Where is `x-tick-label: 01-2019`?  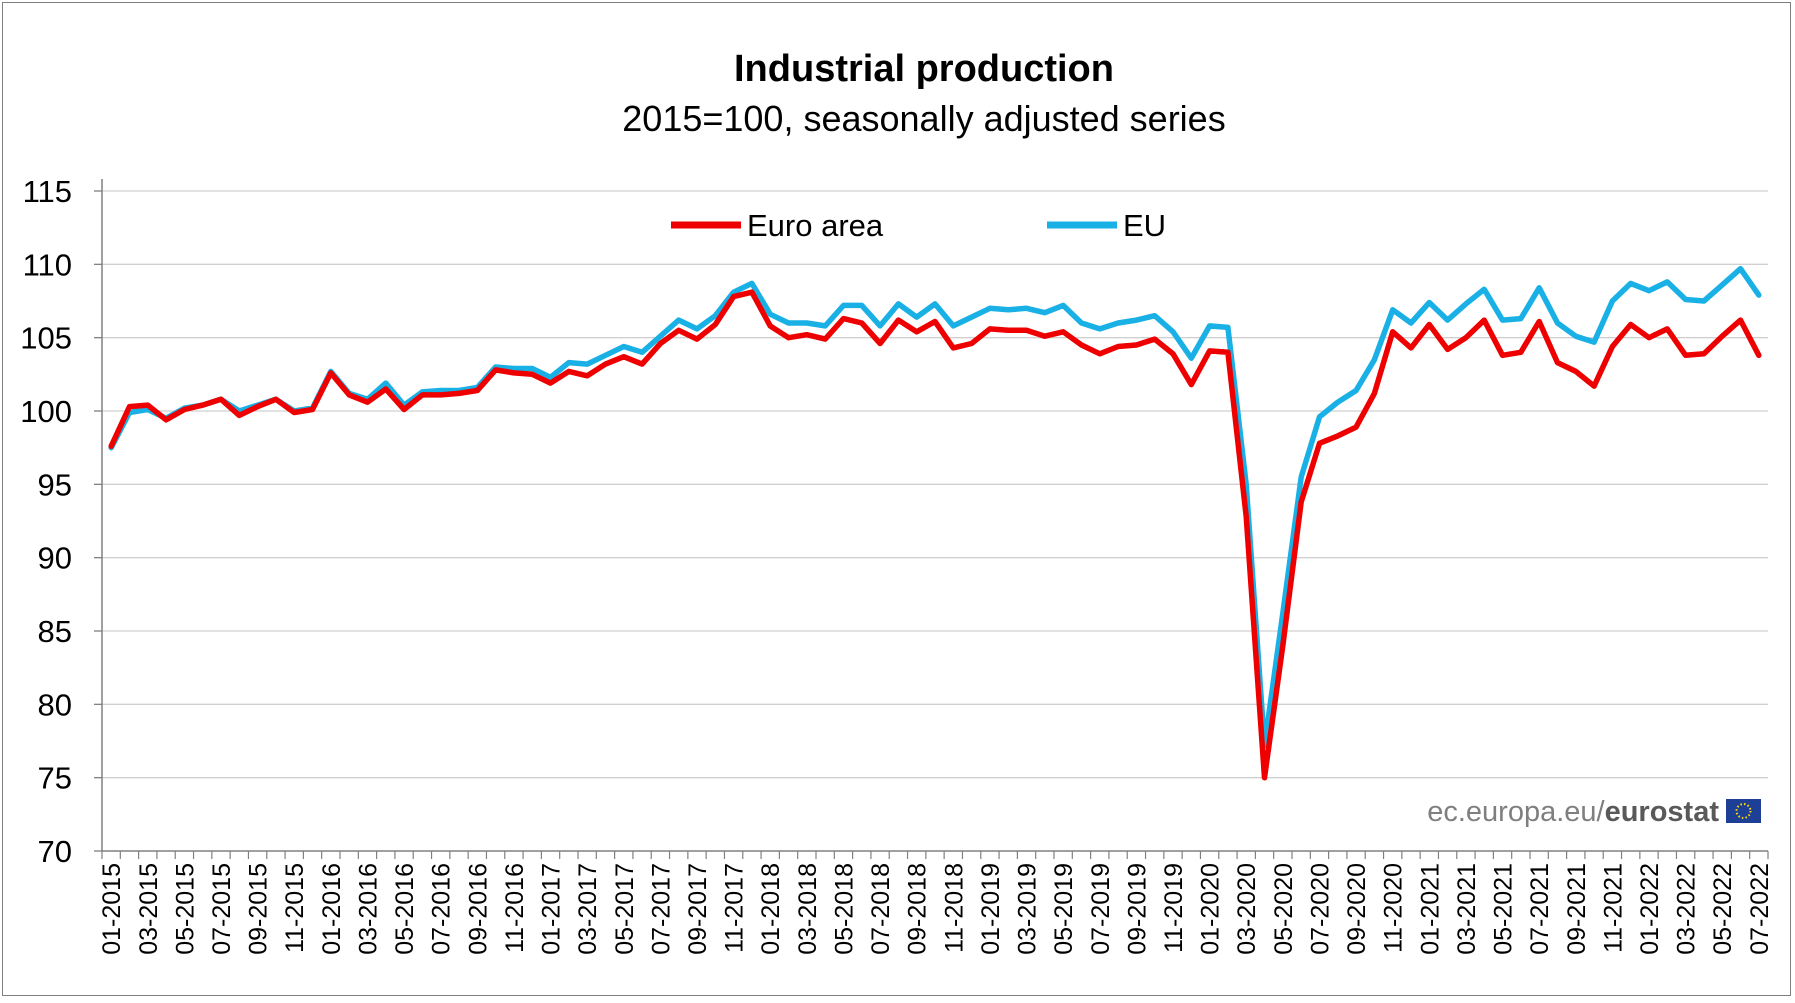
x-tick-label: 01-2019 is located at coordinates (991, 909).